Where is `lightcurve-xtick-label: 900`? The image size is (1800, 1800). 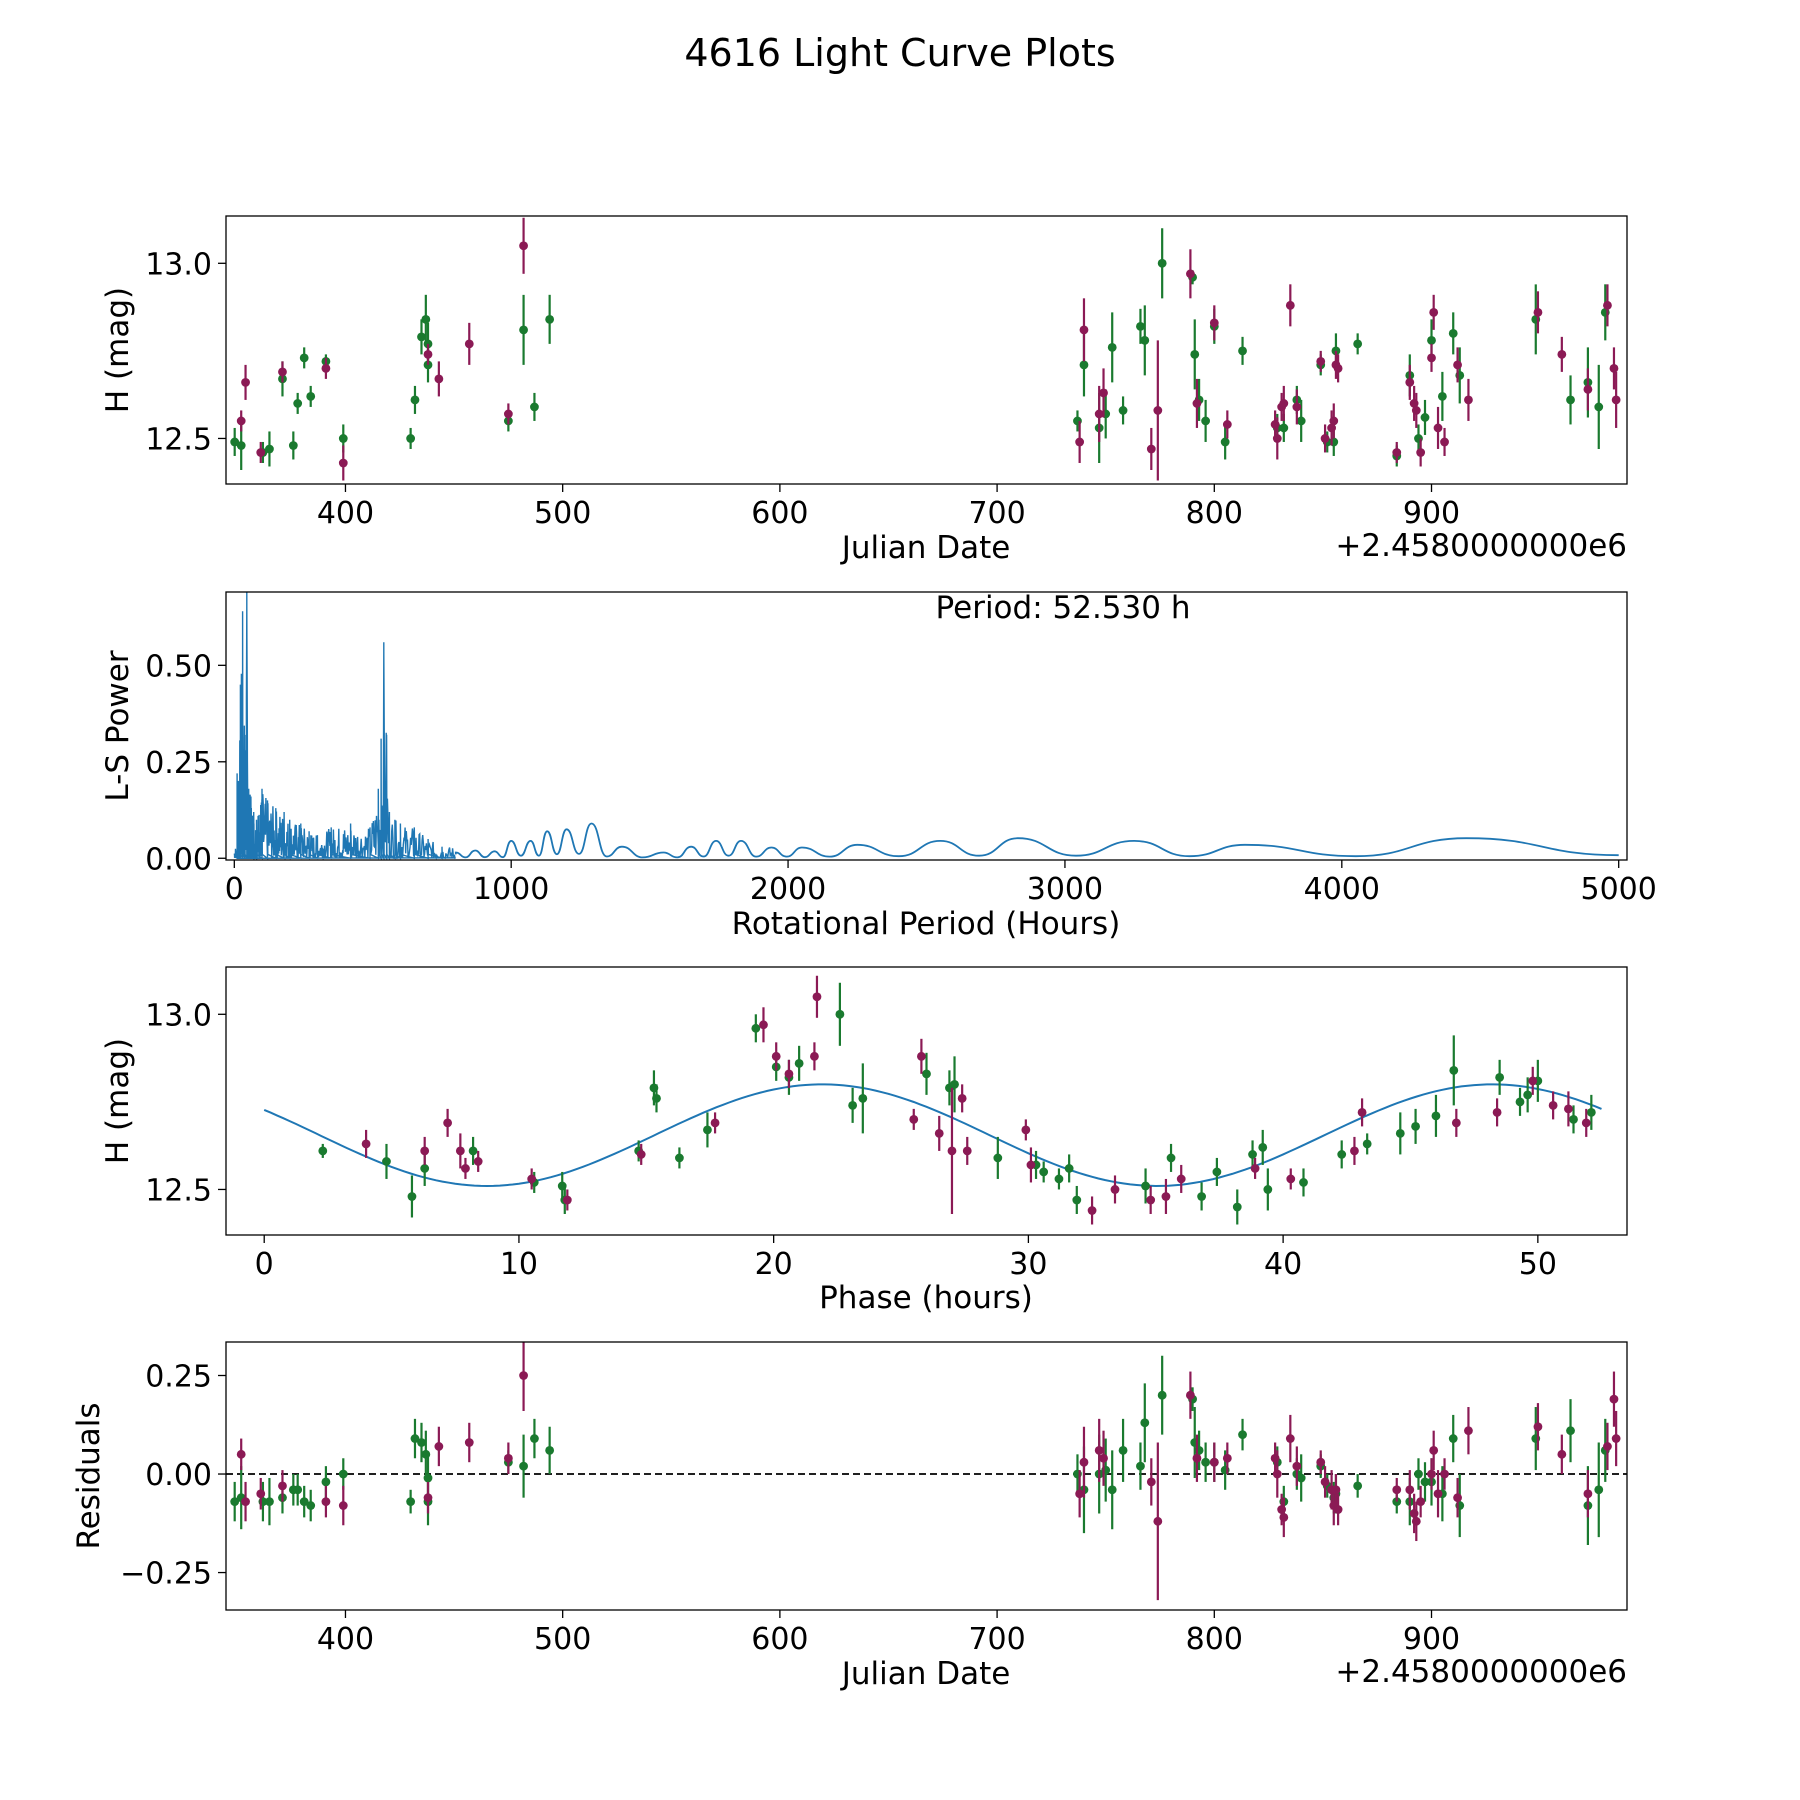 lightcurve-xtick-label: 900 is located at coordinates (1431, 513).